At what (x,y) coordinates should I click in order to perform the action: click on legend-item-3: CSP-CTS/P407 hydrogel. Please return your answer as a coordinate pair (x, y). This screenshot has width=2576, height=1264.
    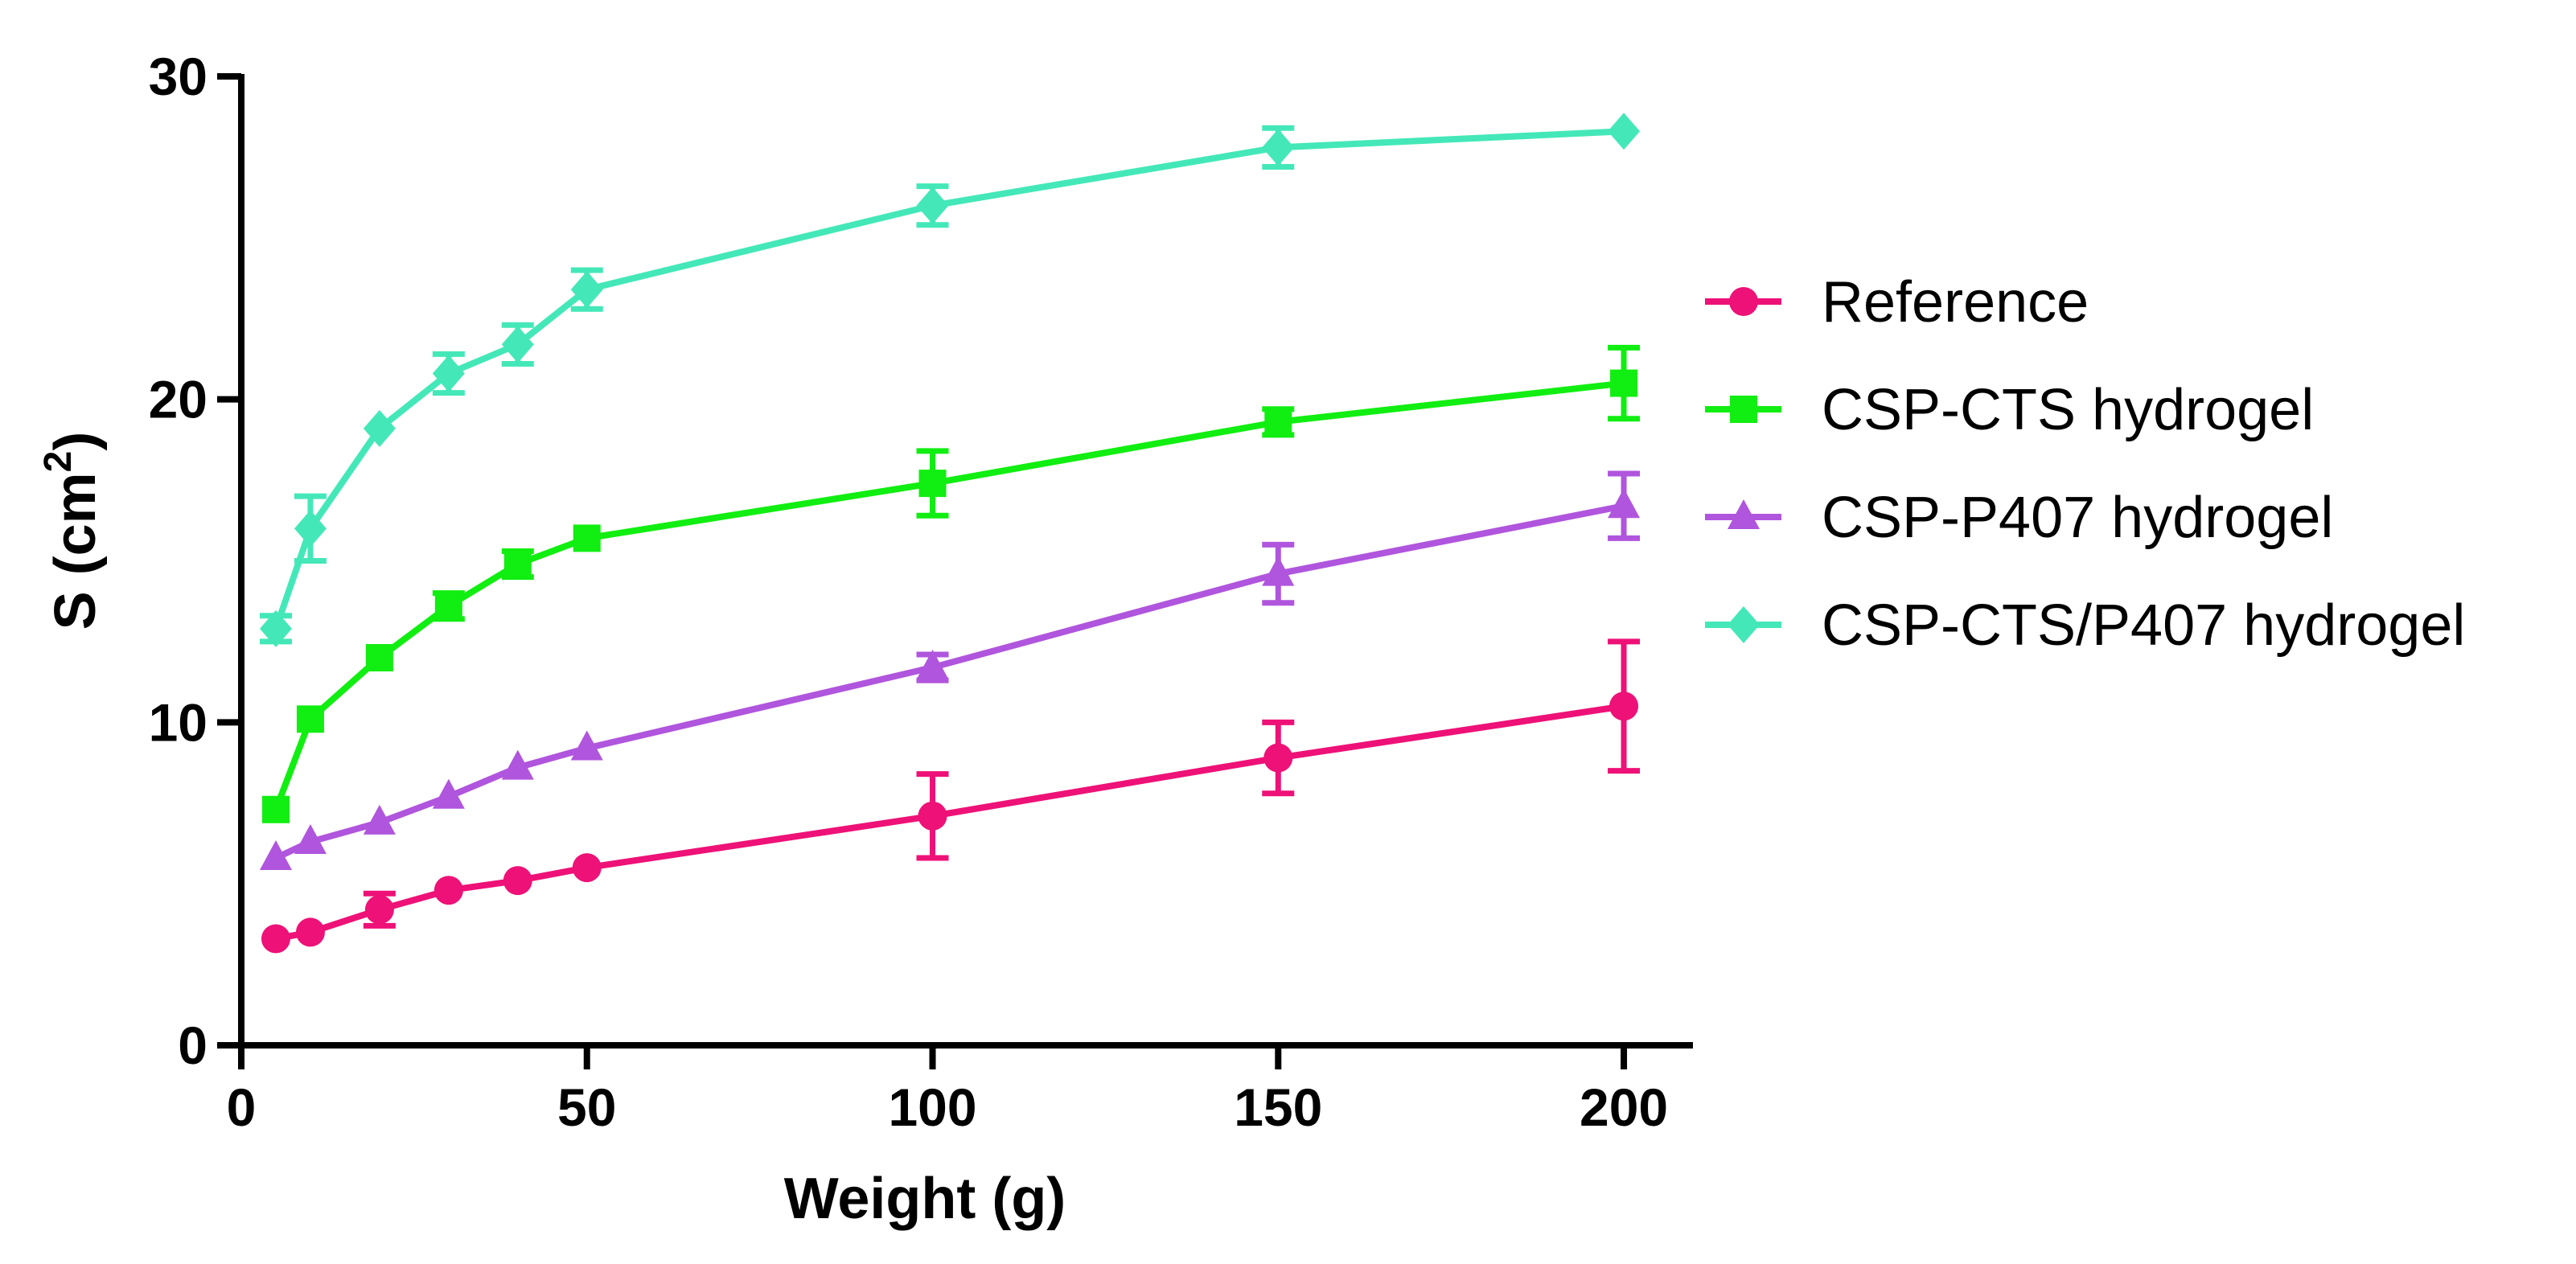
    Looking at the image, I should click on (2085, 625).